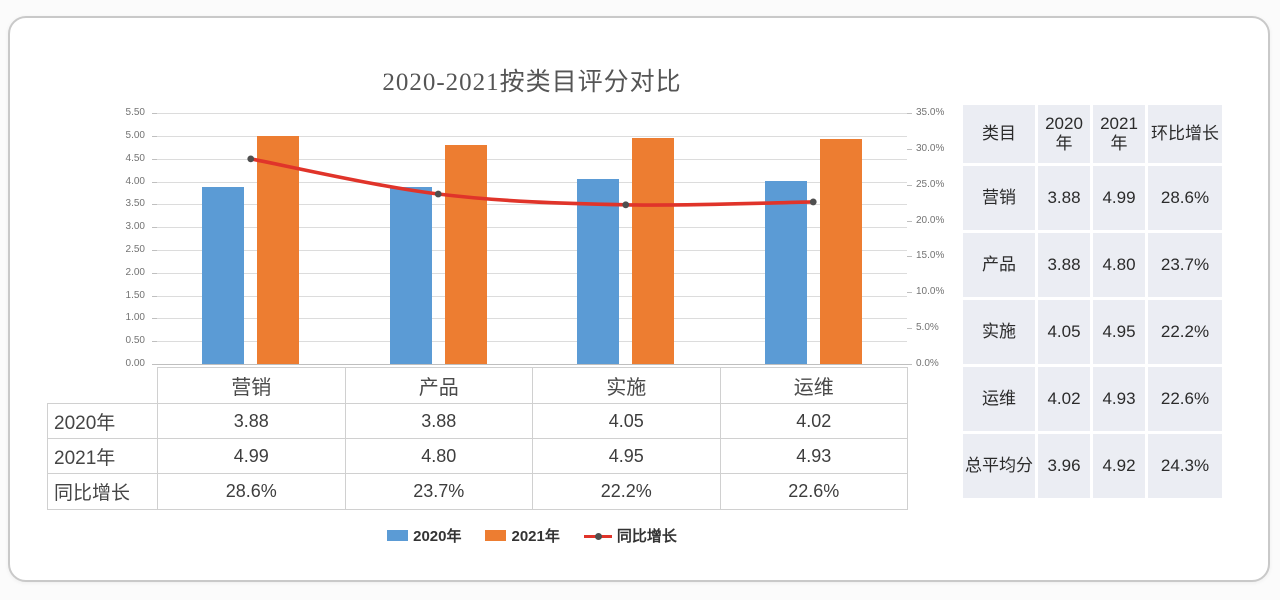 This screenshot has width=1280, height=600. Describe the element at coordinates (626, 421) in the screenshot. I see `data-cell: 4.05` at that location.